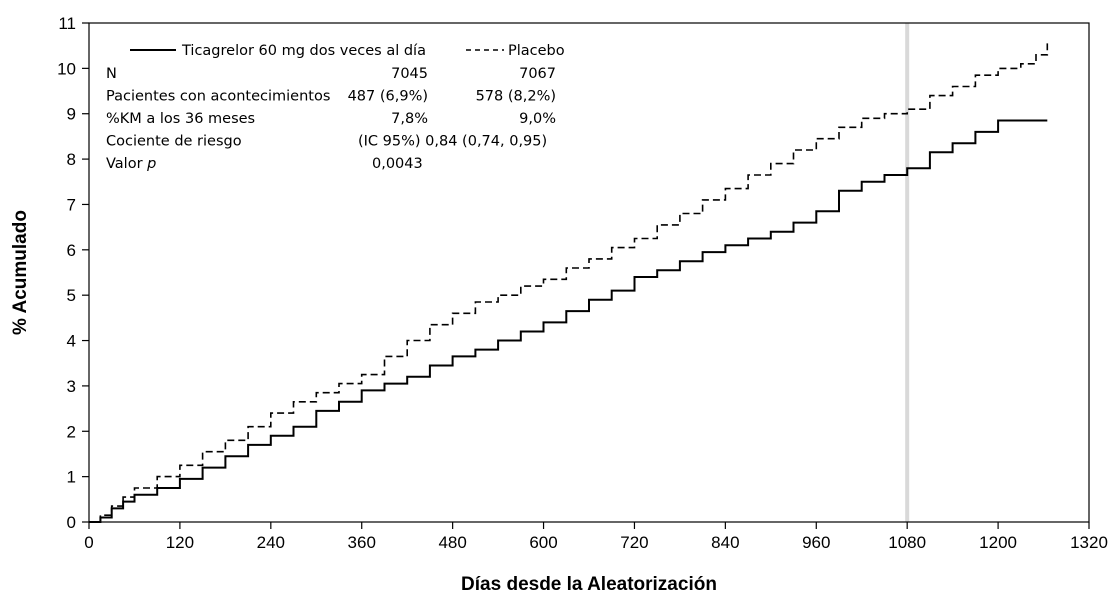  Describe the element at coordinates (71, 341) in the screenshot. I see `y-tick-label: 4` at that location.